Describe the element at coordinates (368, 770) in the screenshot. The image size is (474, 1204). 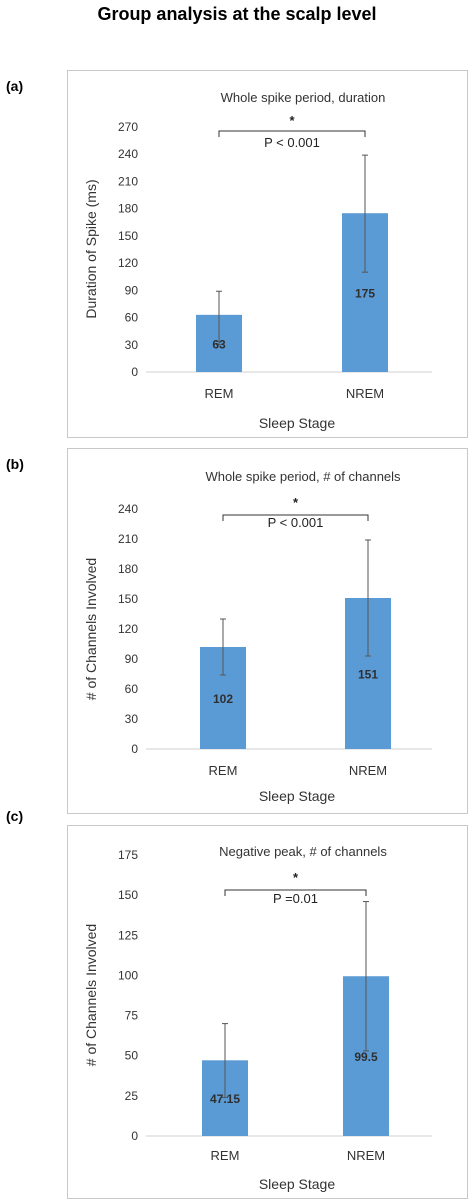
I see `panel-b-category-label: NREM` at that location.